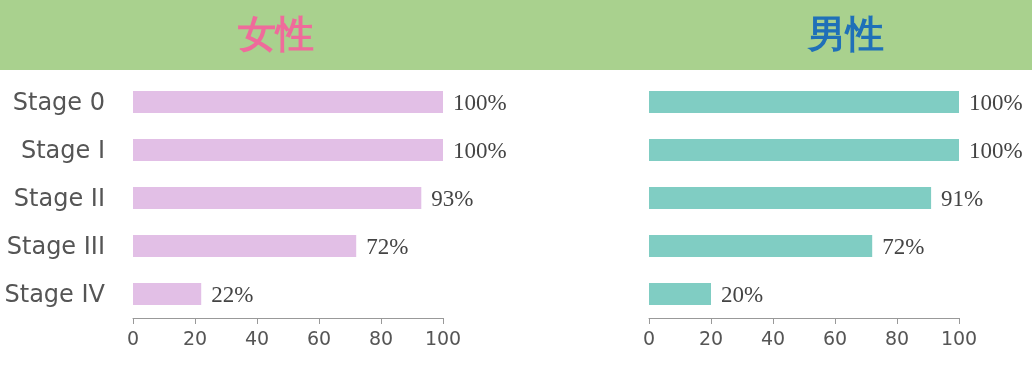  Describe the element at coordinates (452, 198) in the screenshot. I see `data-label: 93%` at that location.